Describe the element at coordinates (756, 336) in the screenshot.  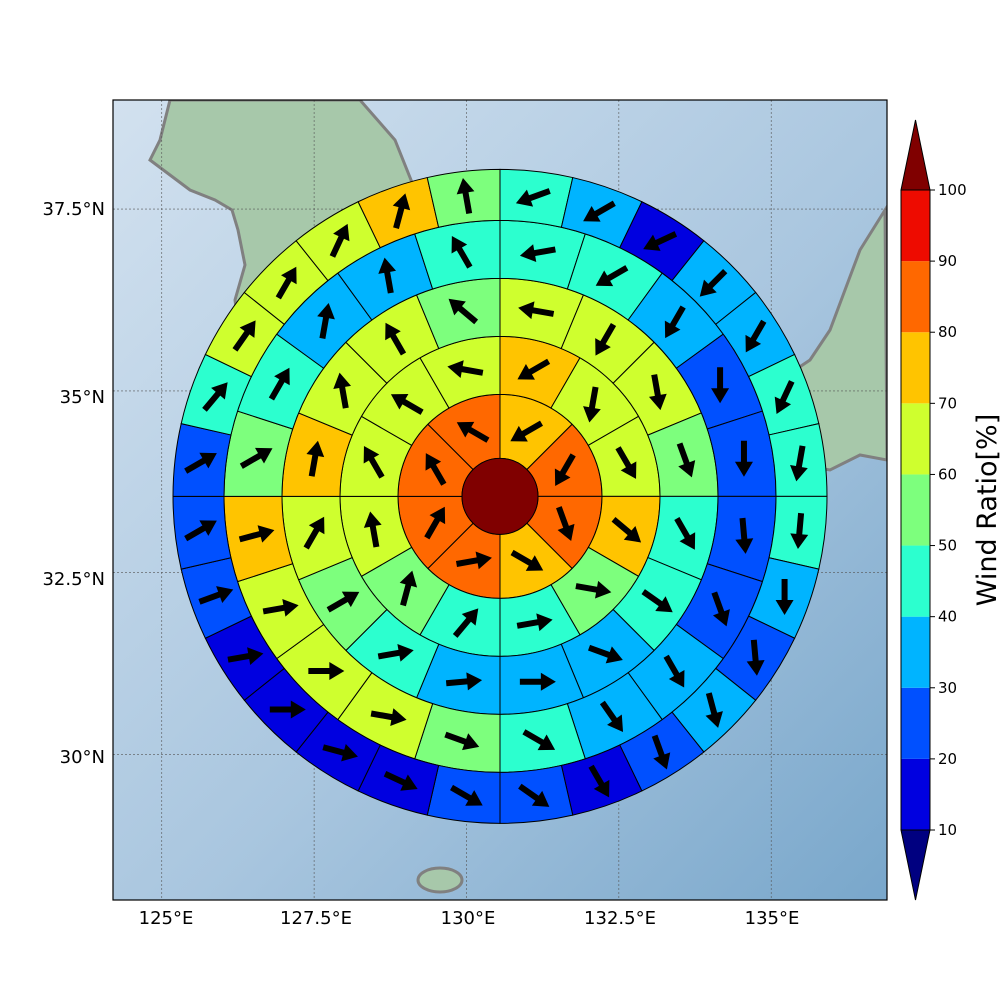
I see `wind-arrow-r5-s5` at that location.